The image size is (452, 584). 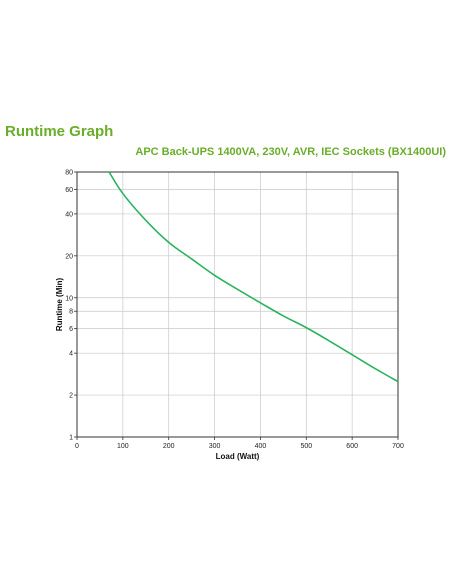 What do you see at coordinates (69, 190) in the screenshot?
I see `y-tick-label: 60` at bounding box center [69, 190].